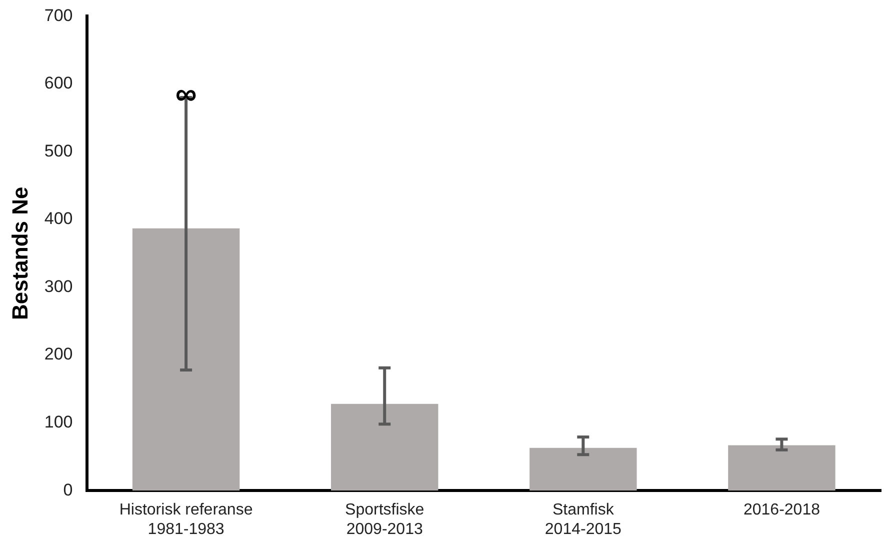 Image resolution: width=889 pixels, height=549 pixels. What do you see at coordinates (58, 354) in the screenshot?
I see `y-tick-label: 200` at bounding box center [58, 354].